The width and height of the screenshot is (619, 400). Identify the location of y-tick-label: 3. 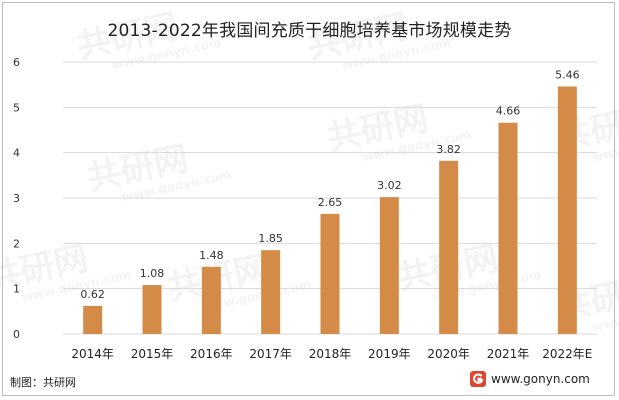
(16, 198).